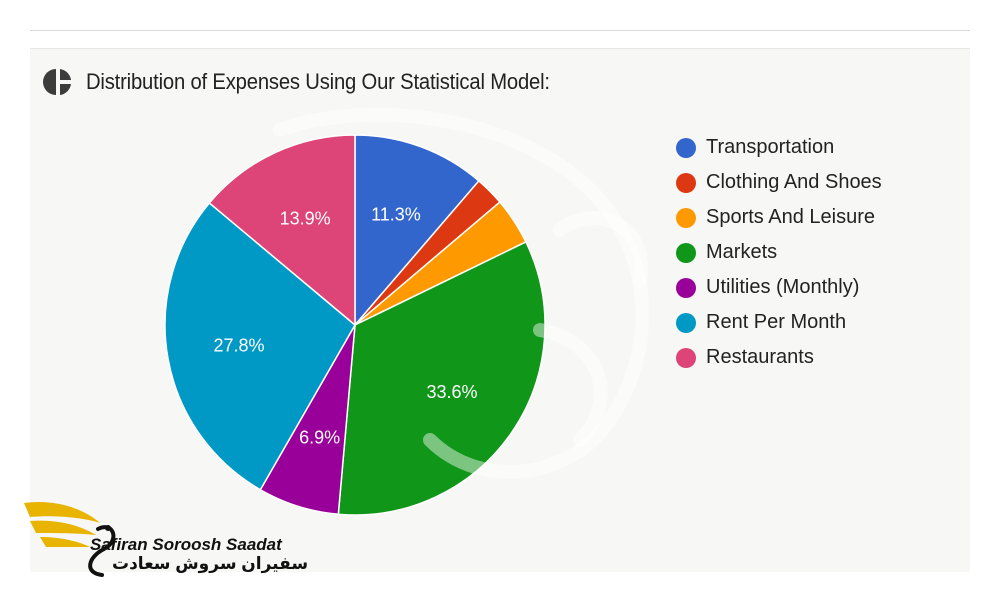  What do you see at coordinates (57, 82) in the screenshot?
I see `pie-chart-icon` at bounding box center [57, 82].